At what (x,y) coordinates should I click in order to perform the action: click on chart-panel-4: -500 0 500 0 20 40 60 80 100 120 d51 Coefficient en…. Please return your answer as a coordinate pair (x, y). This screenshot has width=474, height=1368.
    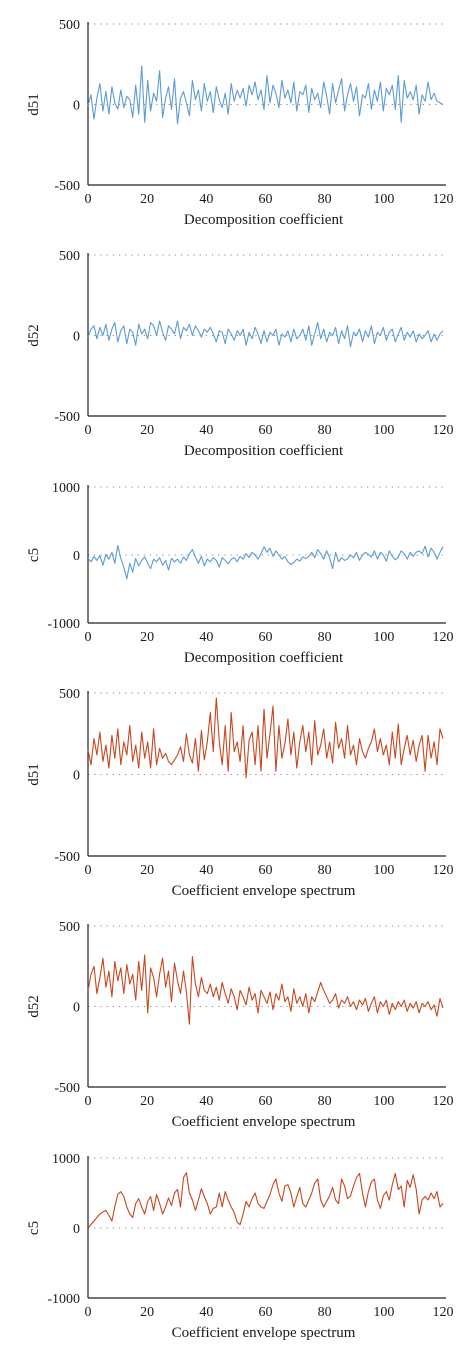
    Looking at the image, I should click on (240, 793).